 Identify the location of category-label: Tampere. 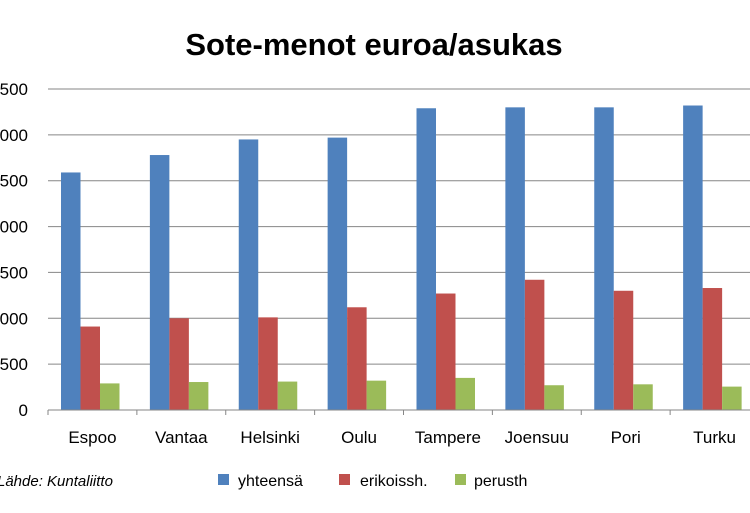
(448, 437).